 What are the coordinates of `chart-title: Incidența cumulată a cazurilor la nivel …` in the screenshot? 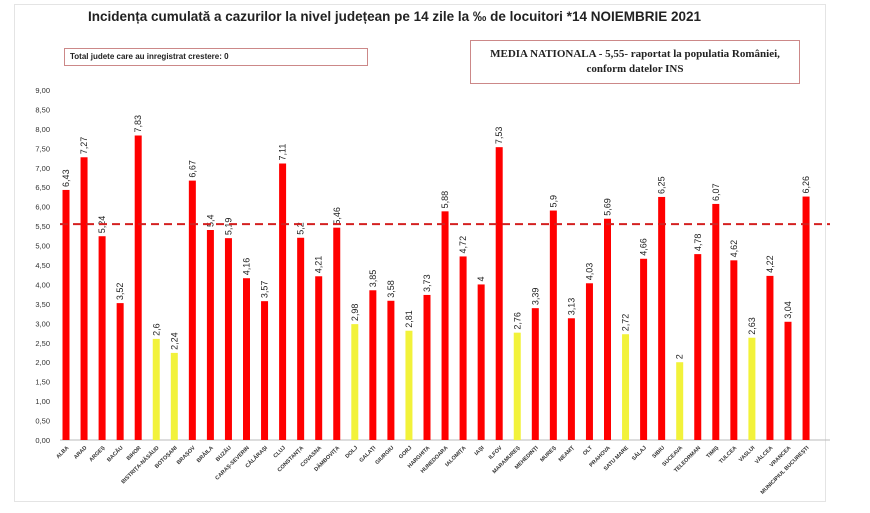 It's located at (330, 16).